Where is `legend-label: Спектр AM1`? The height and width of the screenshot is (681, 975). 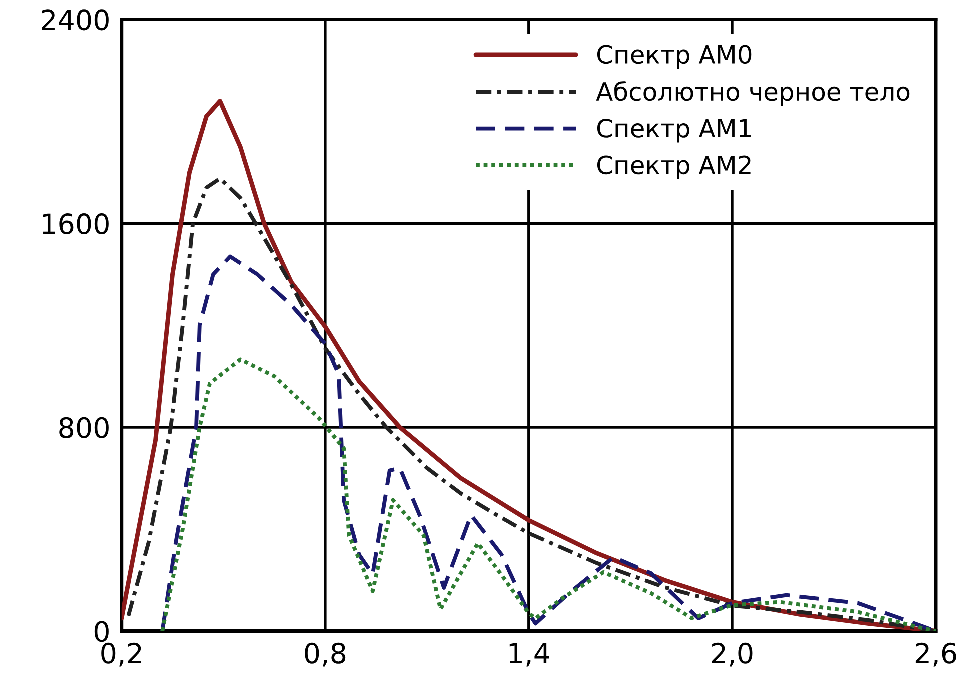
legend-label: Спектр AM1 is located at coordinates (674, 131).